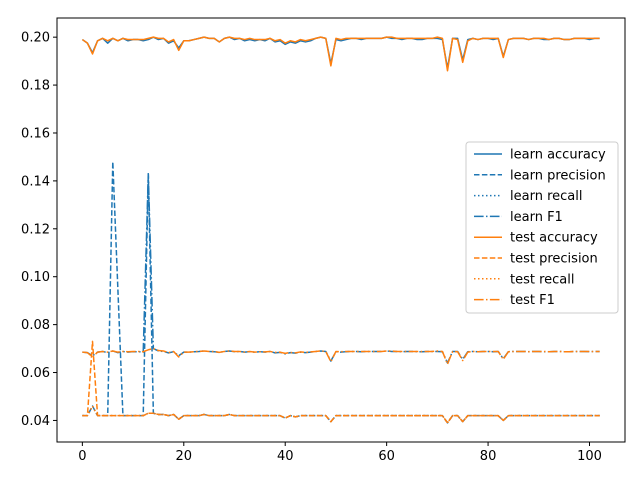 Image resolution: width=640 pixels, height=480 pixels. Describe the element at coordinates (35, 181) in the screenshot. I see `y-tick-label: 0.14` at that location.